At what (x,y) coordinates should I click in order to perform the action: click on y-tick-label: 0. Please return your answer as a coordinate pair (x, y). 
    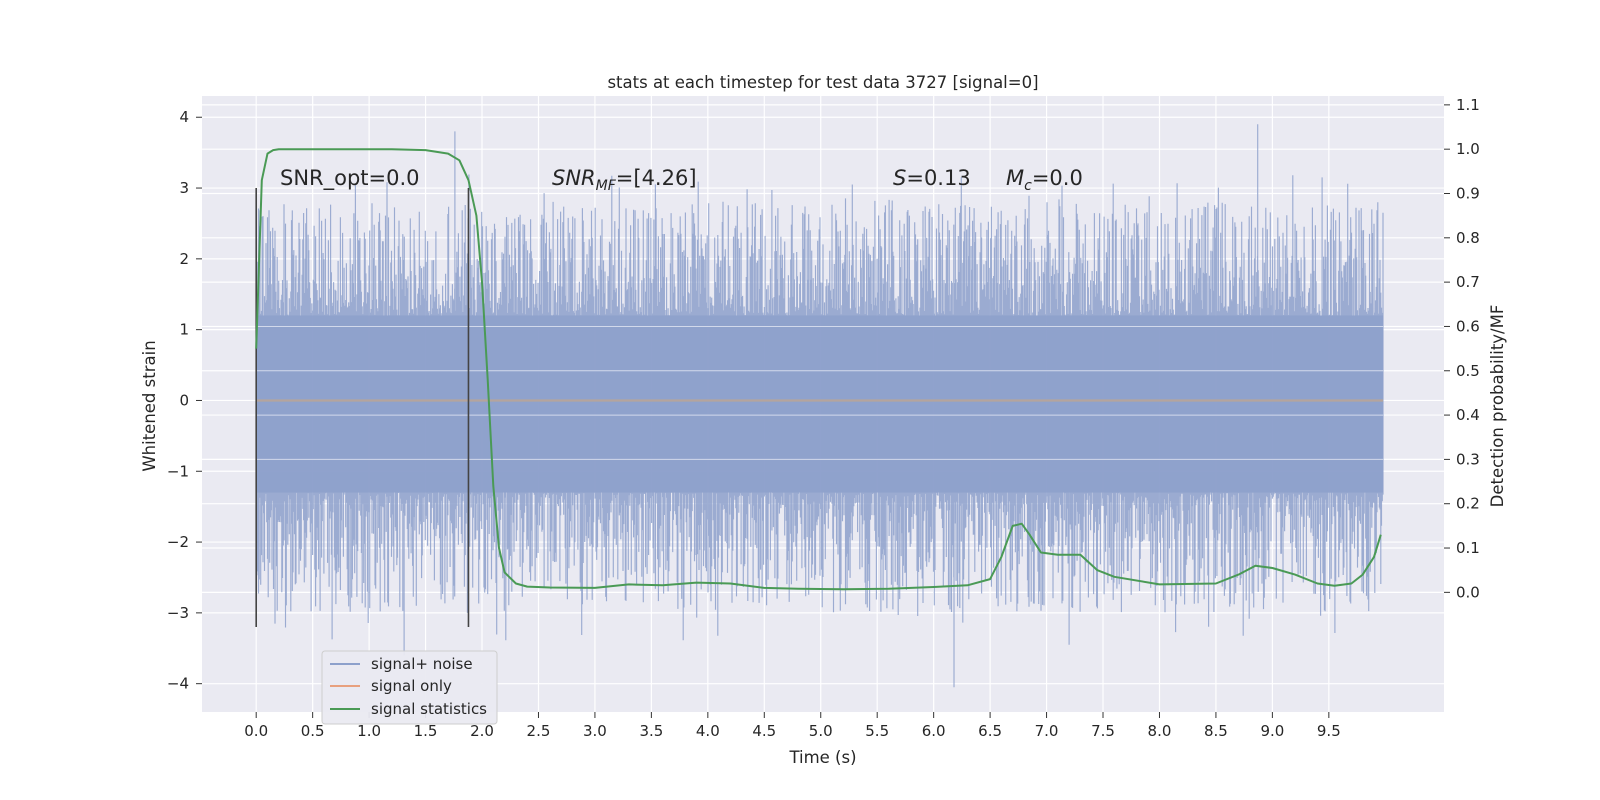
    Looking at the image, I should click on (184, 400).